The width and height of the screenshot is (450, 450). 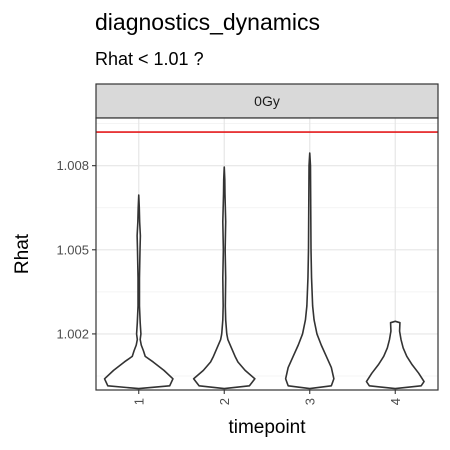 I want to click on y-tick-label: 1.005, so click(x=72, y=249).